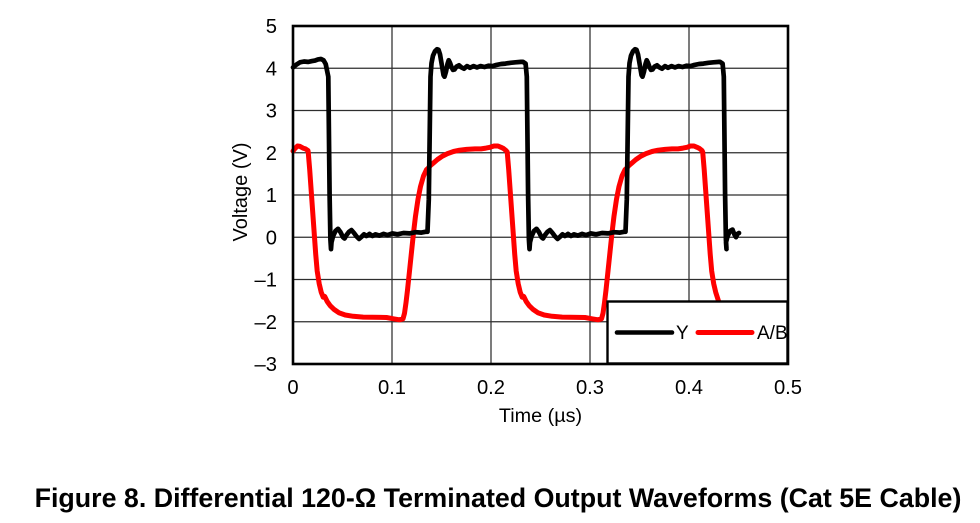  I want to click on svg-text: –2, so click(266, 323).